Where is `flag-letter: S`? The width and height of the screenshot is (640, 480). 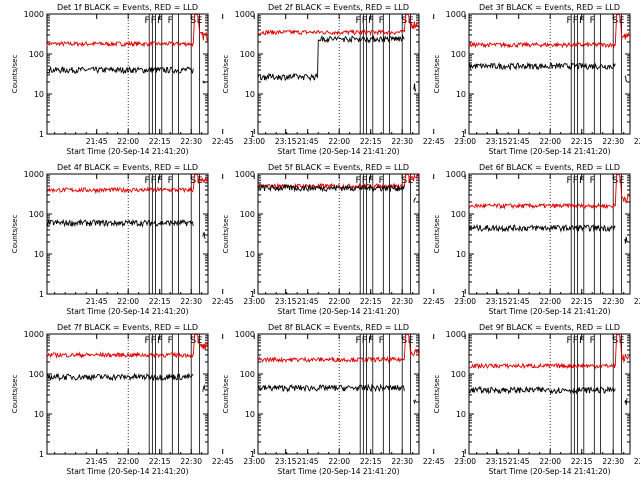
flag-letter: S is located at coordinates (615, 341).